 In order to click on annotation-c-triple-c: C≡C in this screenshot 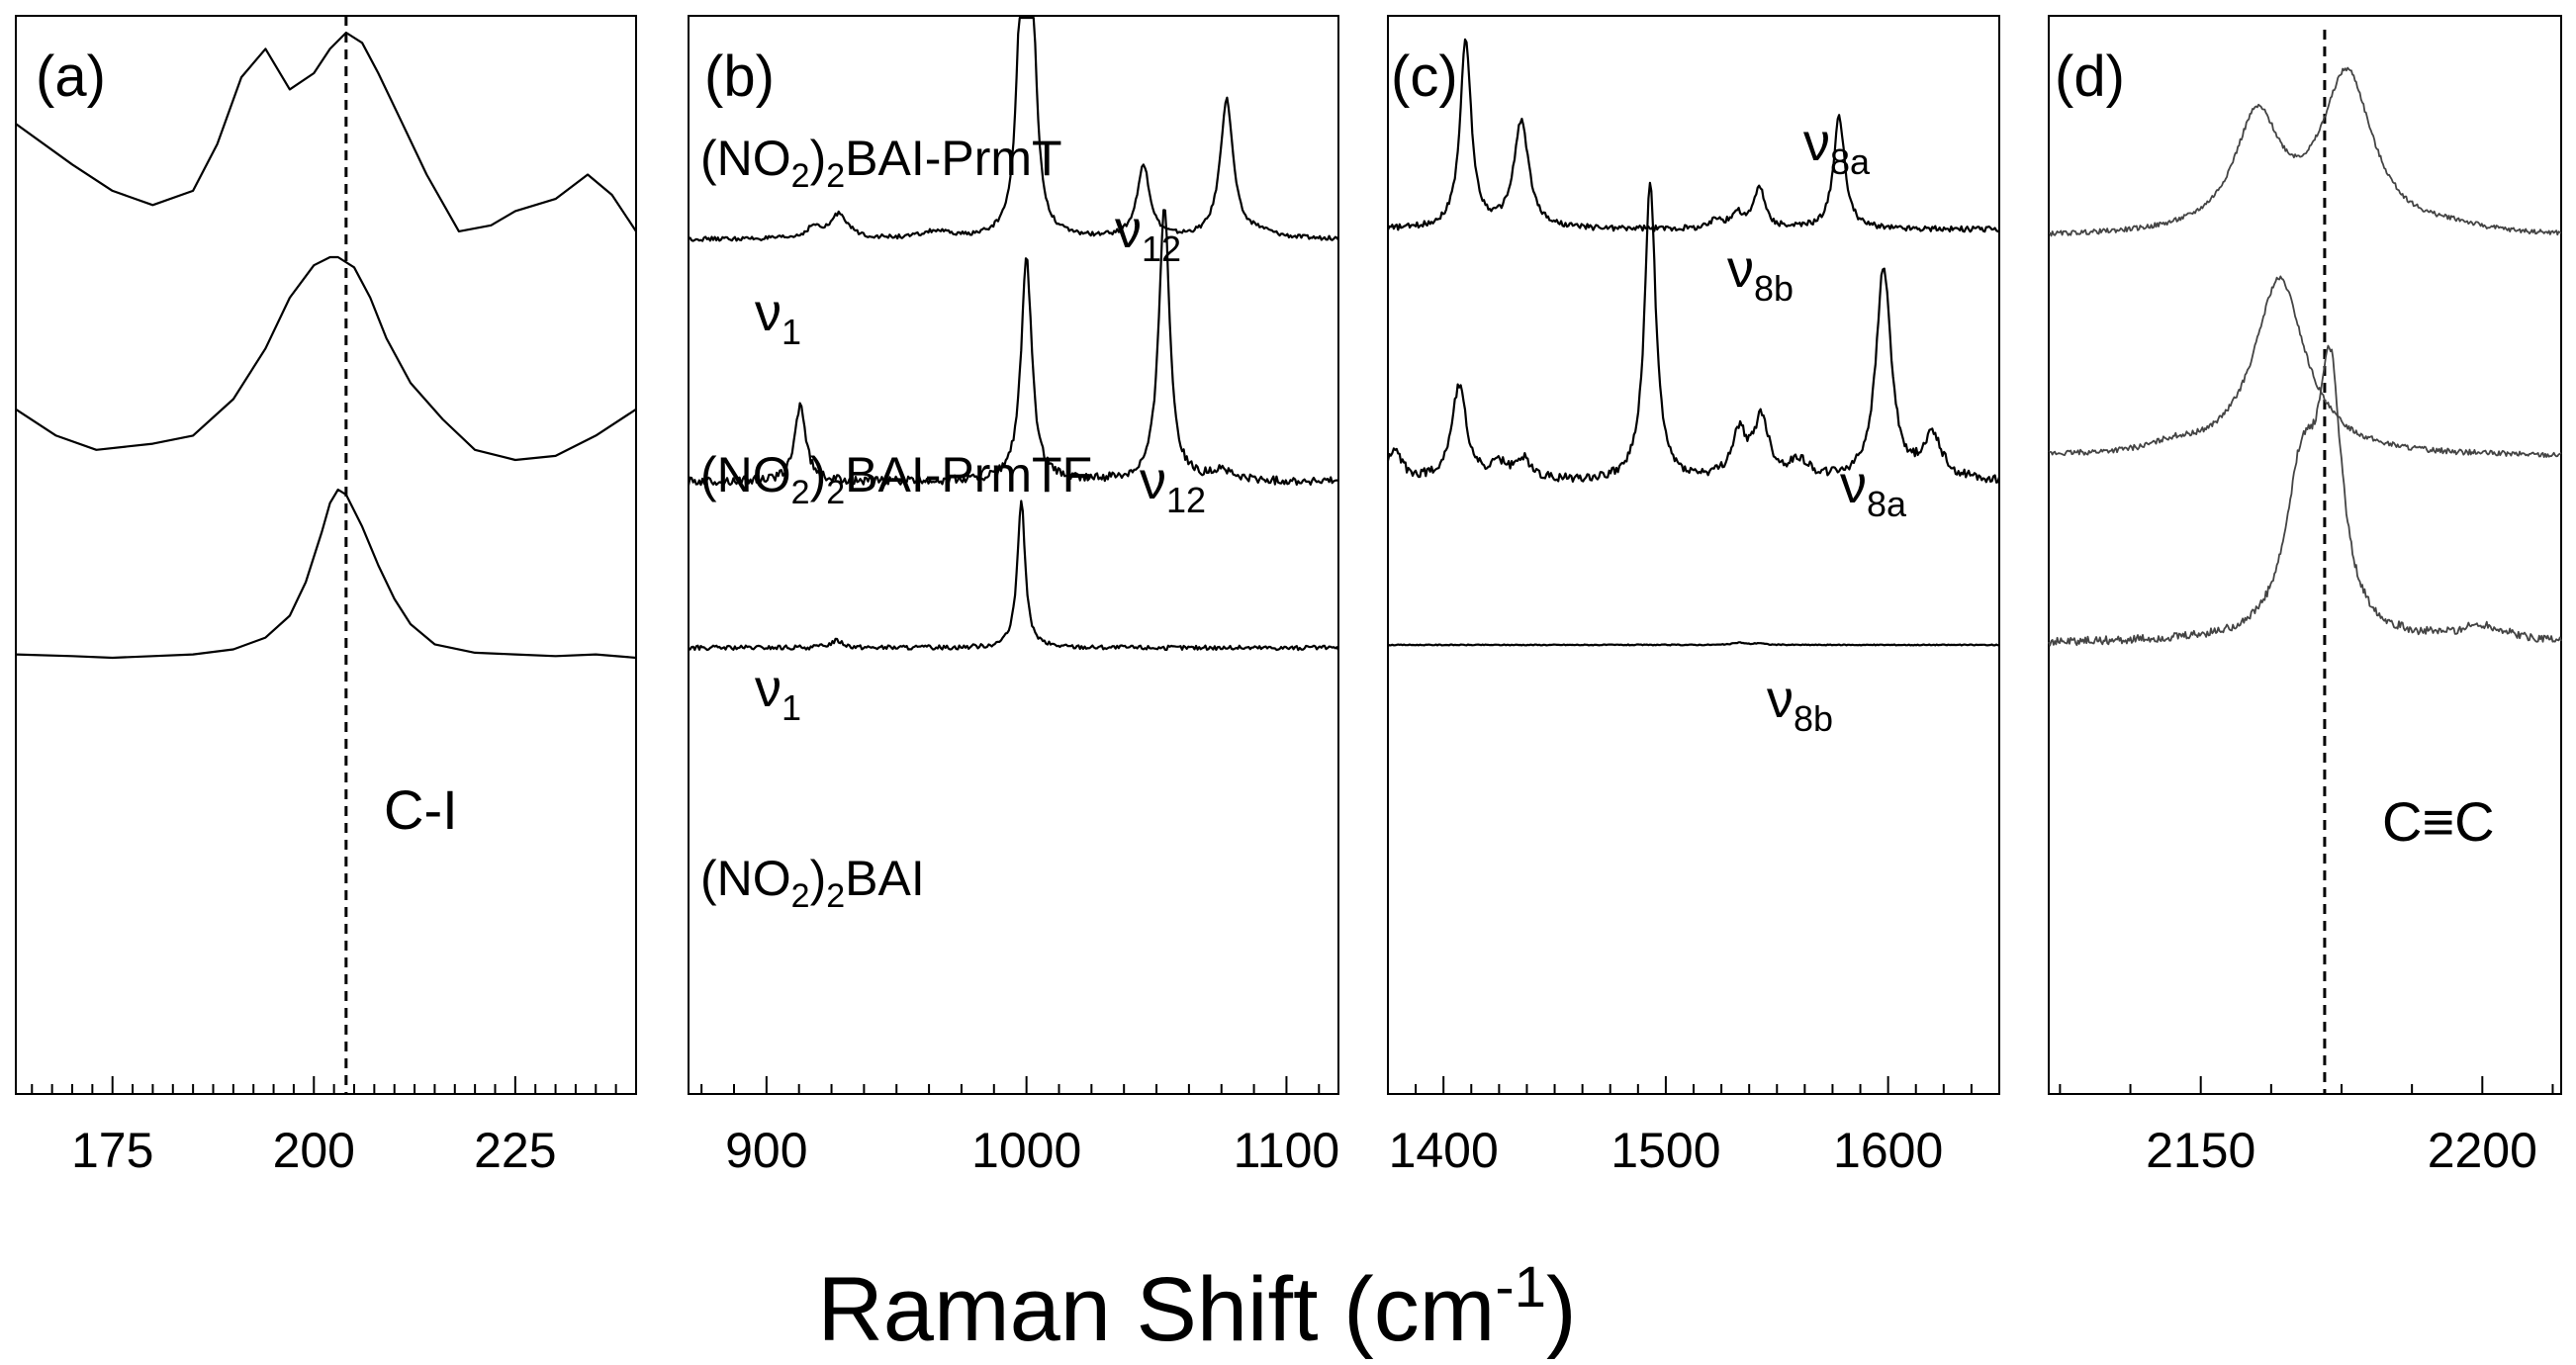, I will do `click(2439, 821)`.